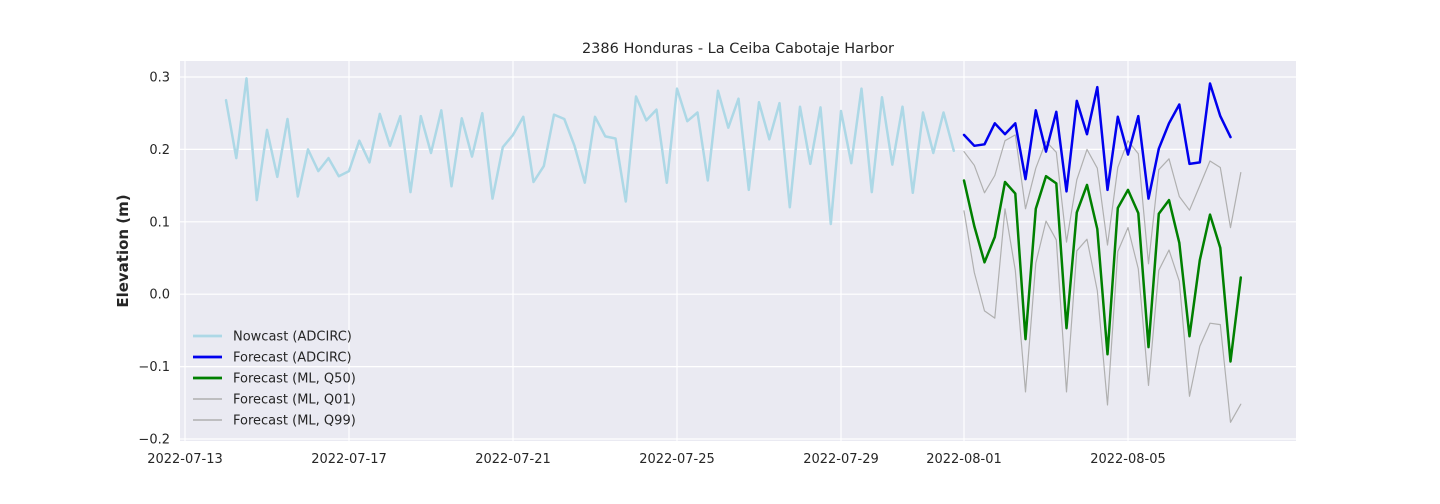 Image resolution: width=1440 pixels, height=504 pixels. I want to click on x-tick-label: 2022-07-25, so click(677, 459).